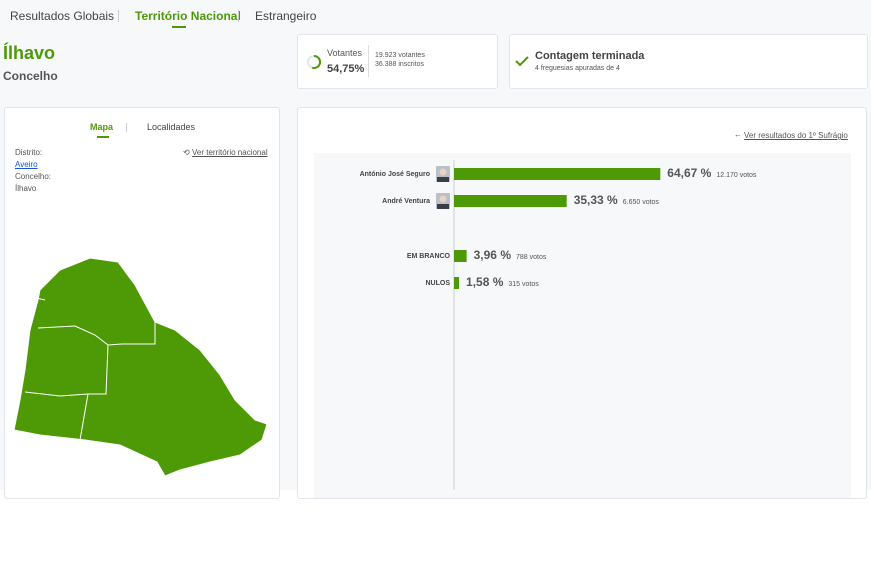 This screenshot has height=575, width=871. I want to click on map-region, so click(140, 367).